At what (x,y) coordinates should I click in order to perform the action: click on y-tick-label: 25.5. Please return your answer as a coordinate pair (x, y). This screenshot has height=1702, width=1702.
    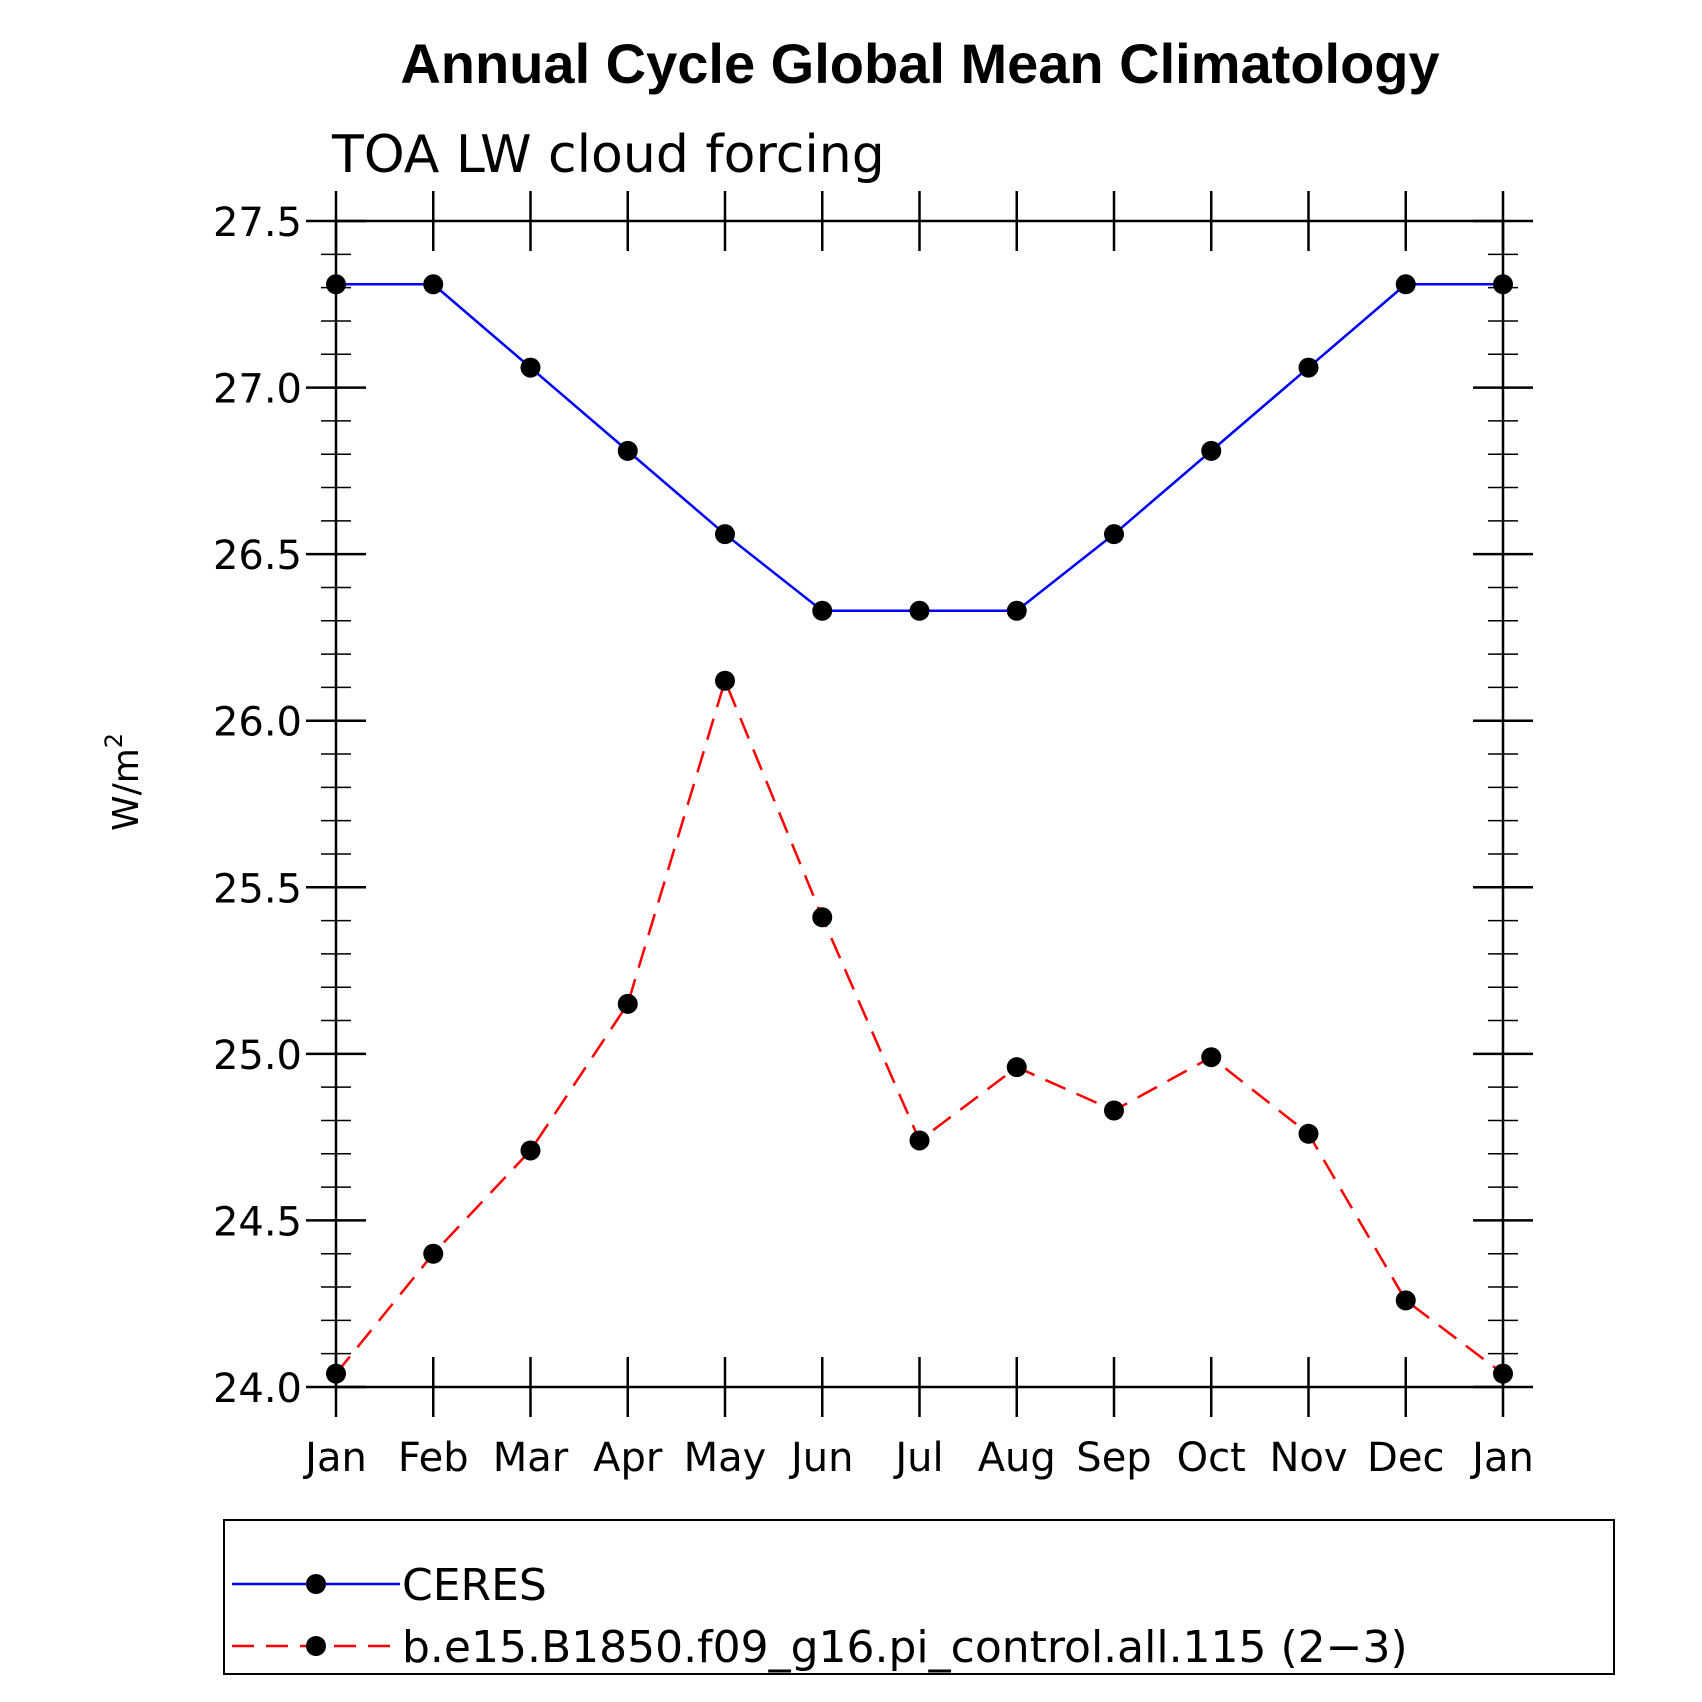
    Looking at the image, I should click on (257, 889).